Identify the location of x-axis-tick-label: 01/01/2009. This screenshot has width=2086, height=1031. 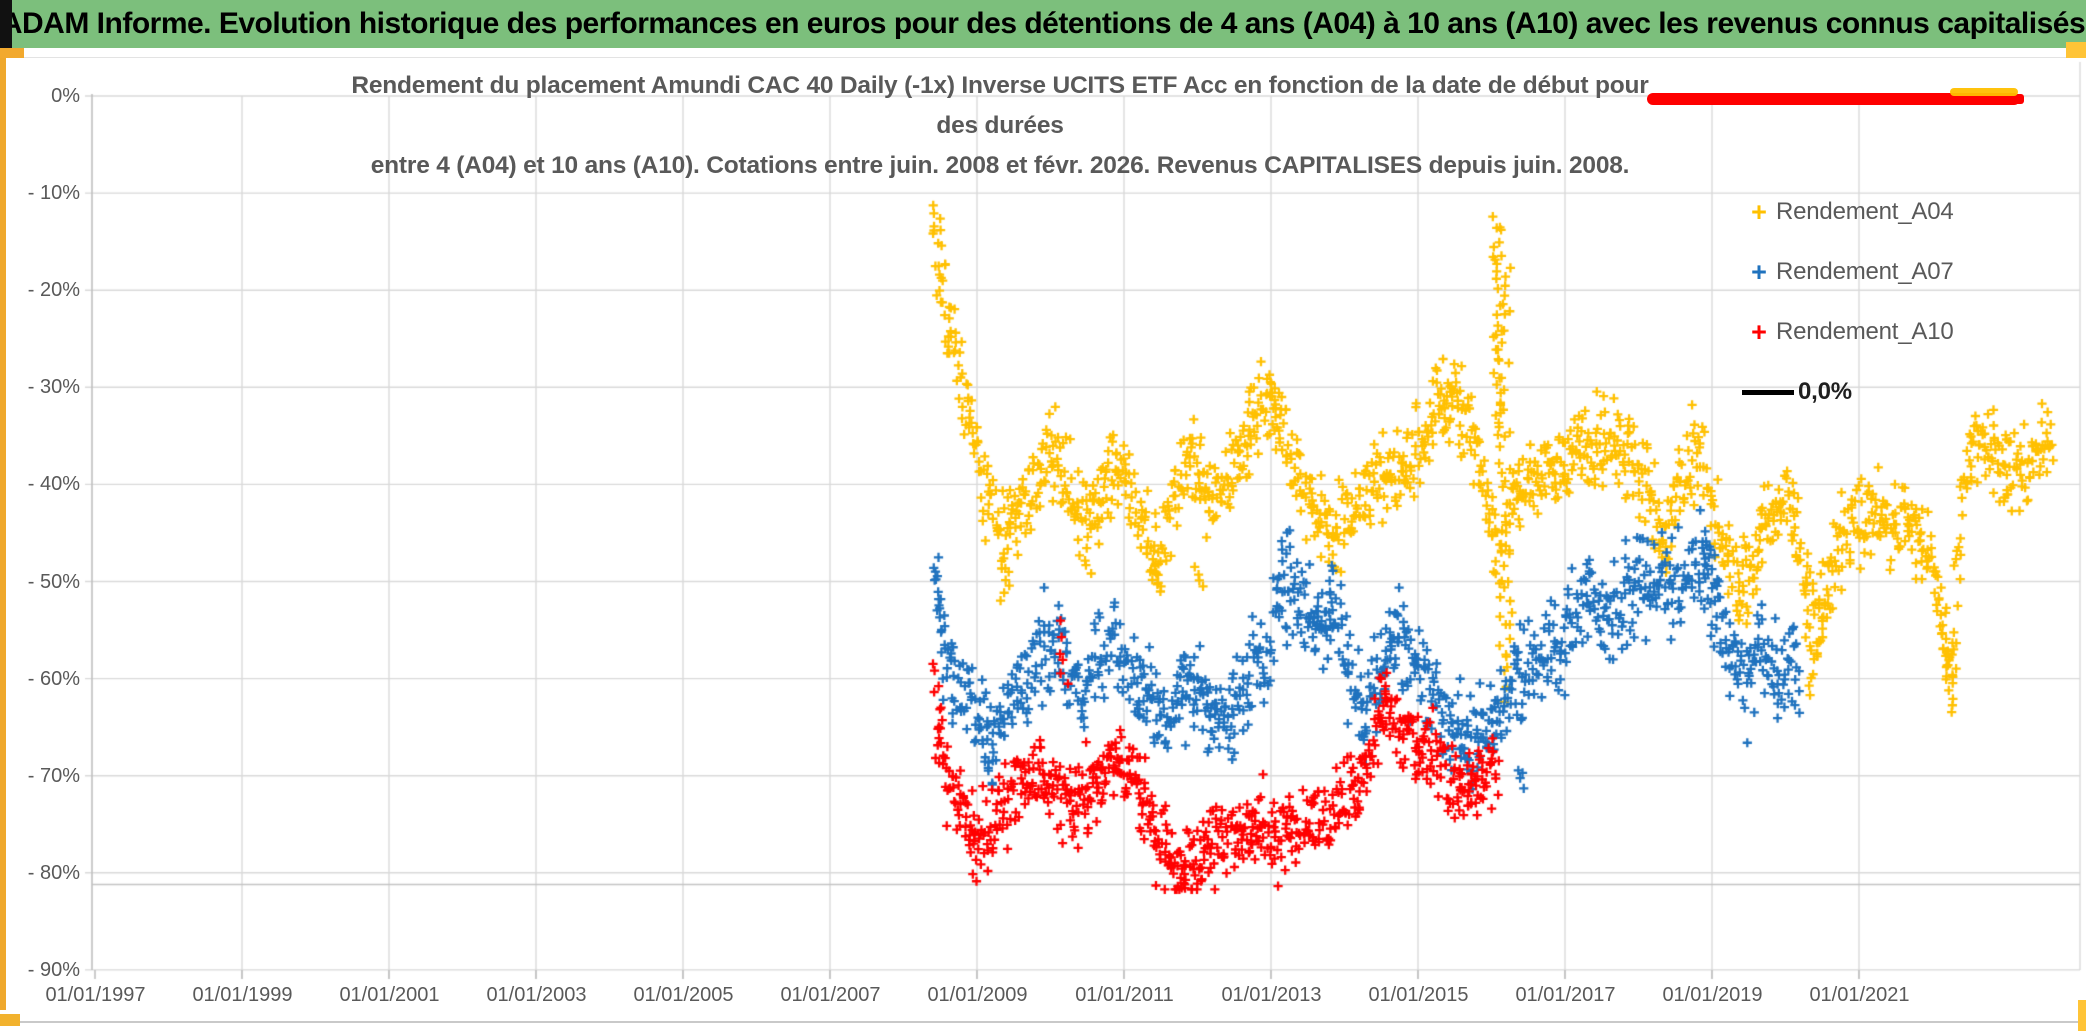
(977, 995).